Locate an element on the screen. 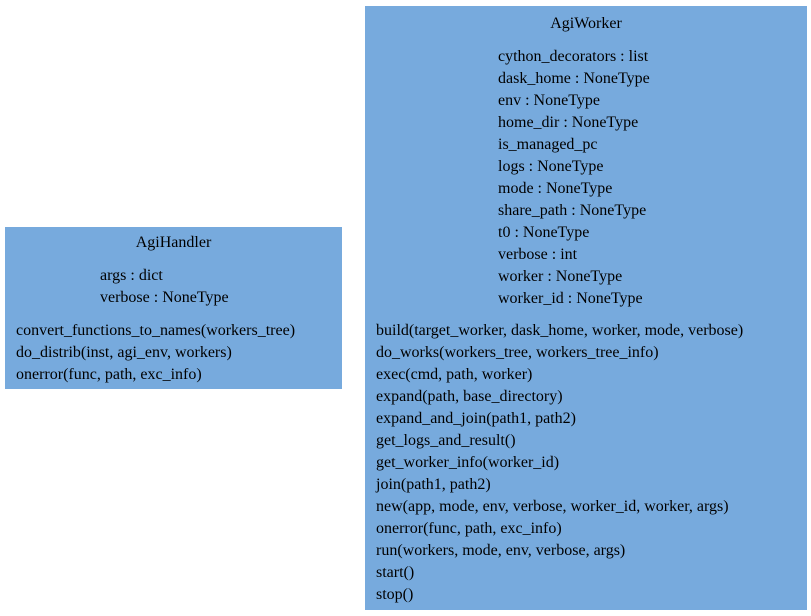 Image resolution: width=811 pixels, height=616 pixels. method-item: expand(path, base_directory) is located at coordinates (469, 396).